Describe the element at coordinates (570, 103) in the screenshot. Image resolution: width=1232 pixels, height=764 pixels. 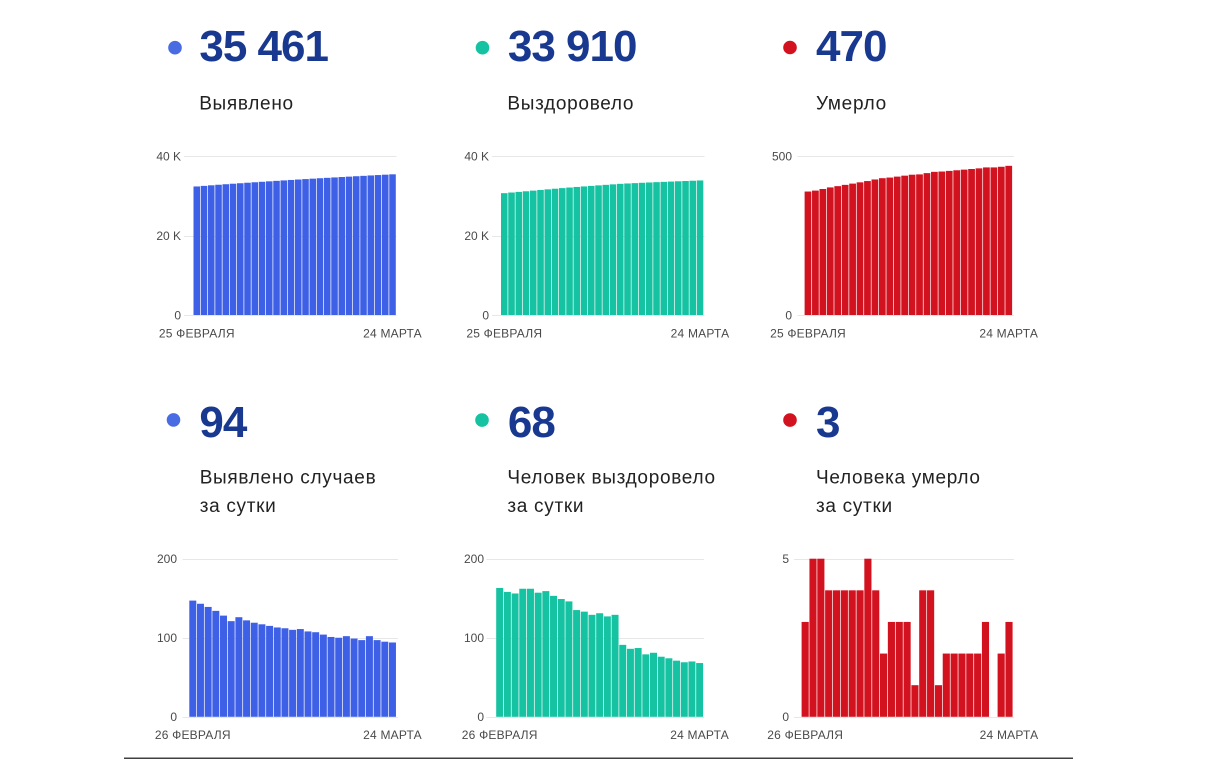
I see `svg-text: Выздоровело` at that location.